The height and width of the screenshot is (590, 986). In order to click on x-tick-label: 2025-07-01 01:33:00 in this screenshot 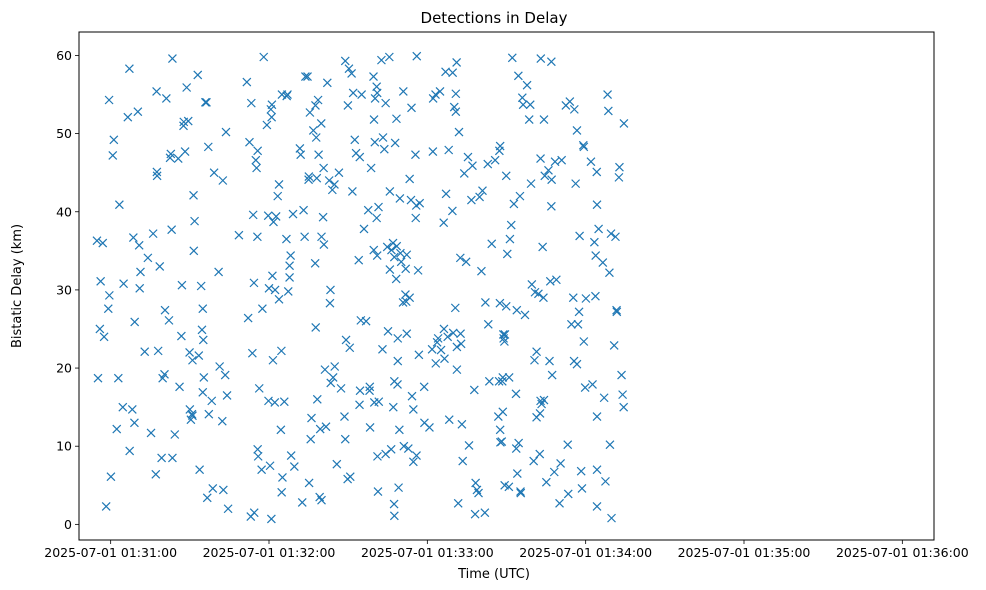, I will do `click(427, 552)`.